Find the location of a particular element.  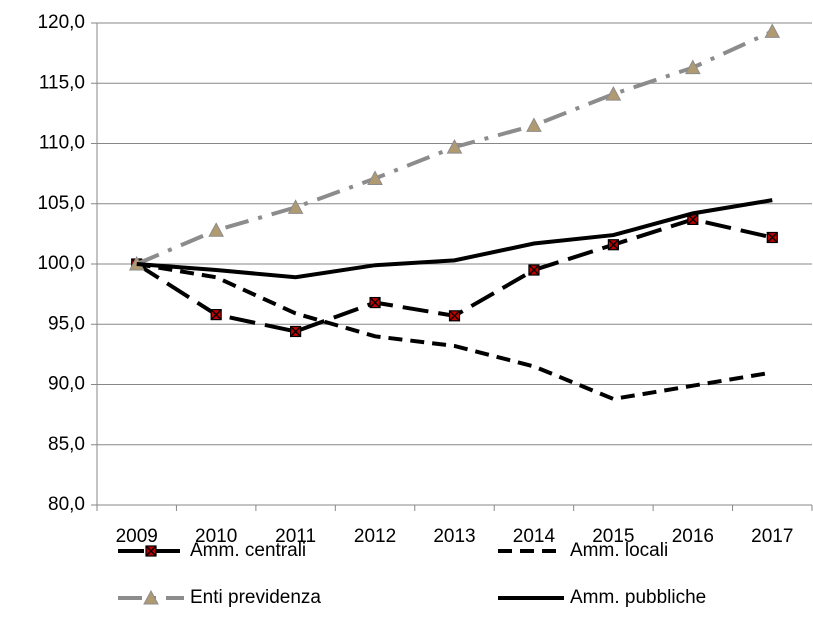

legend-label: Amm. pubbliche is located at coordinates (638, 597).